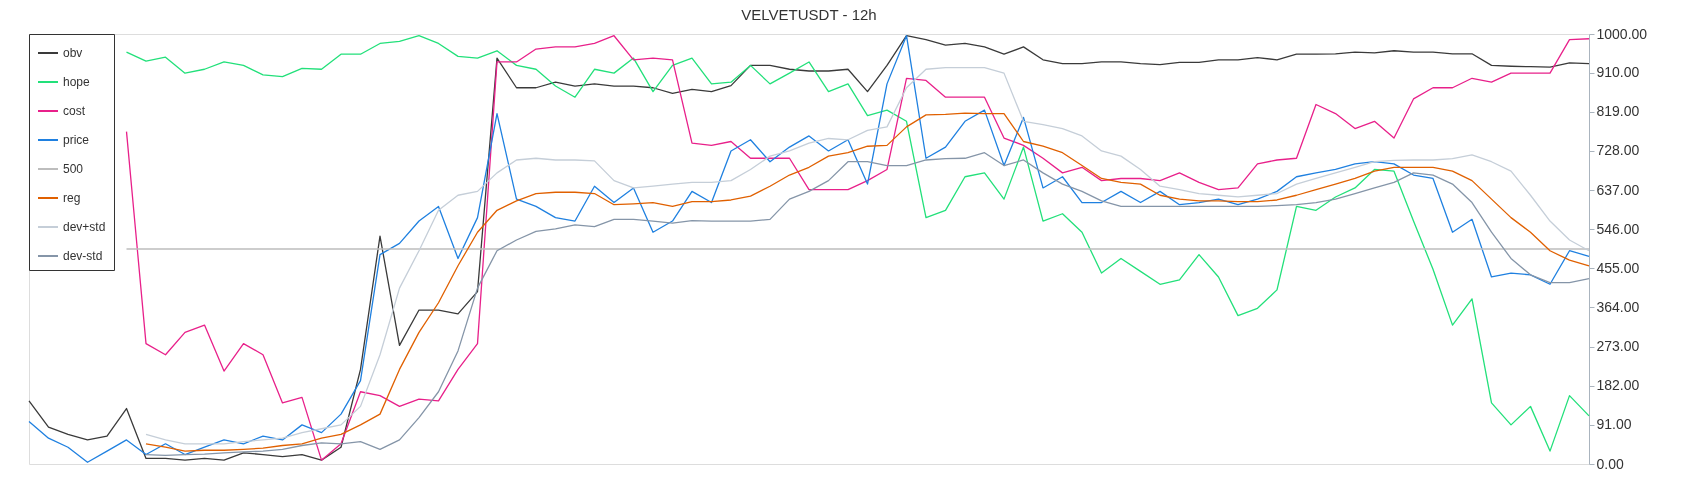  Describe the element at coordinates (1618, 228) in the screenshot. I see `y-tick-label: 546.00` at that location.